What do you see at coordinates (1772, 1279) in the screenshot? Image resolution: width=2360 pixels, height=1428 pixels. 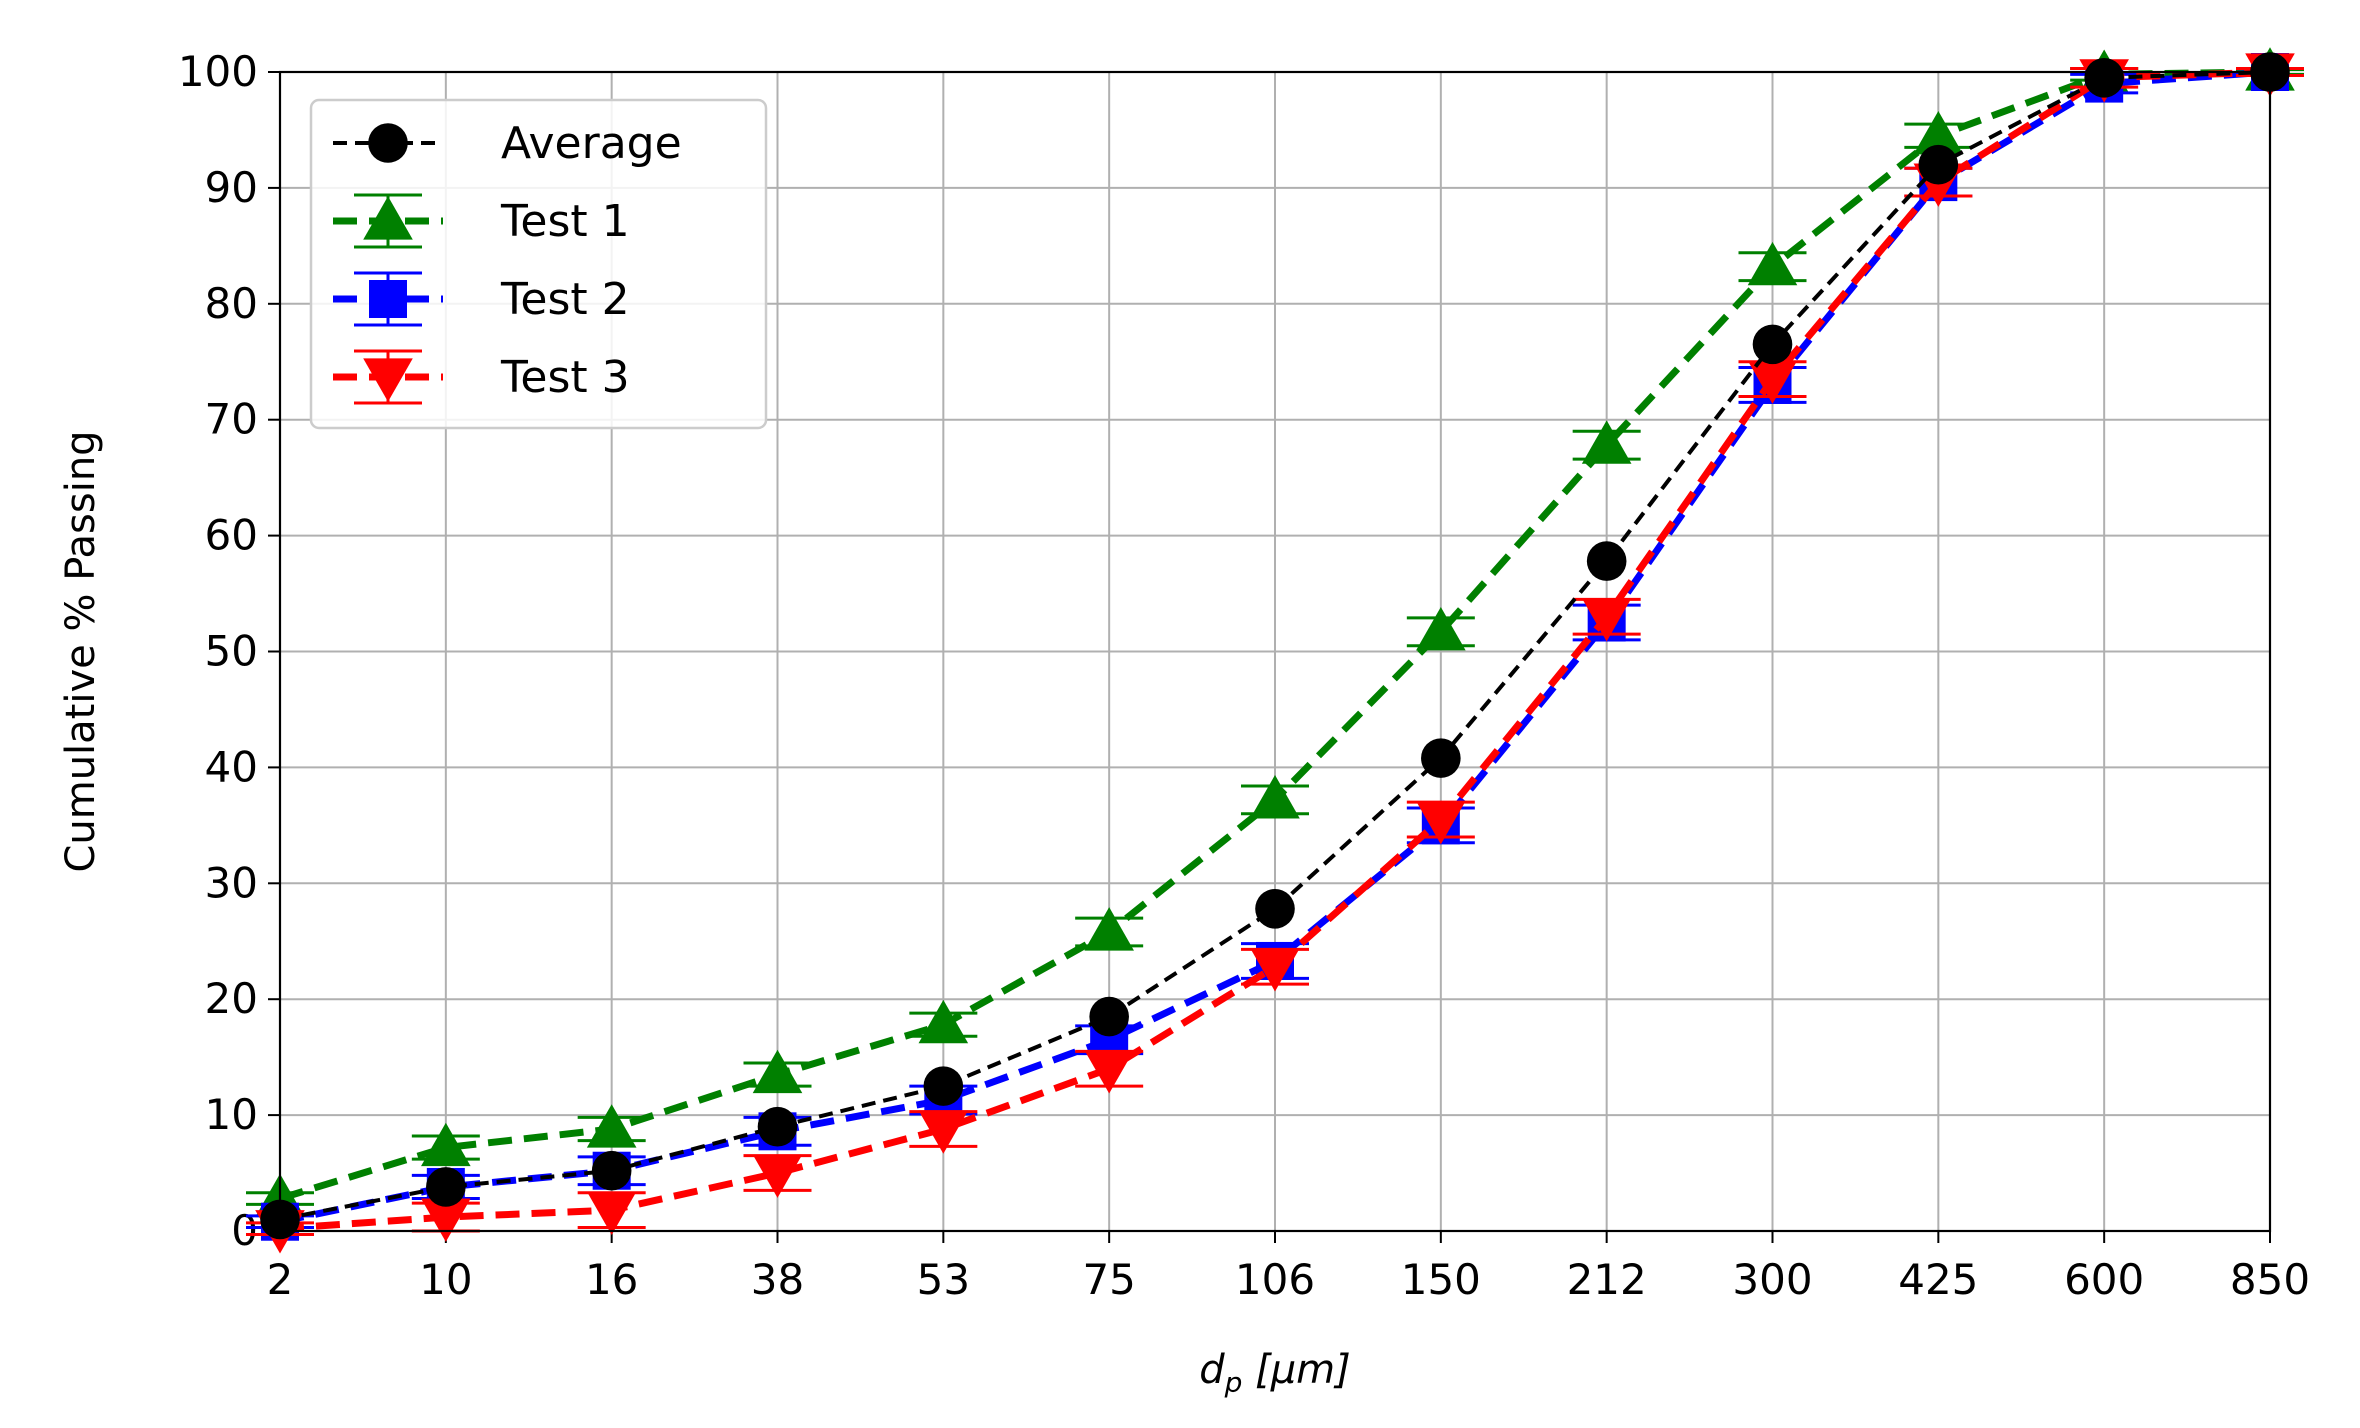 I see `x-tick-label: 300` at bounding box center [1772, 1279].